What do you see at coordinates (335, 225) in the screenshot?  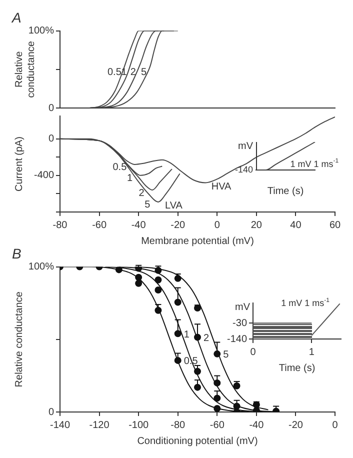 I see `x-tick-label: 60` at bounding box center [335, 225].